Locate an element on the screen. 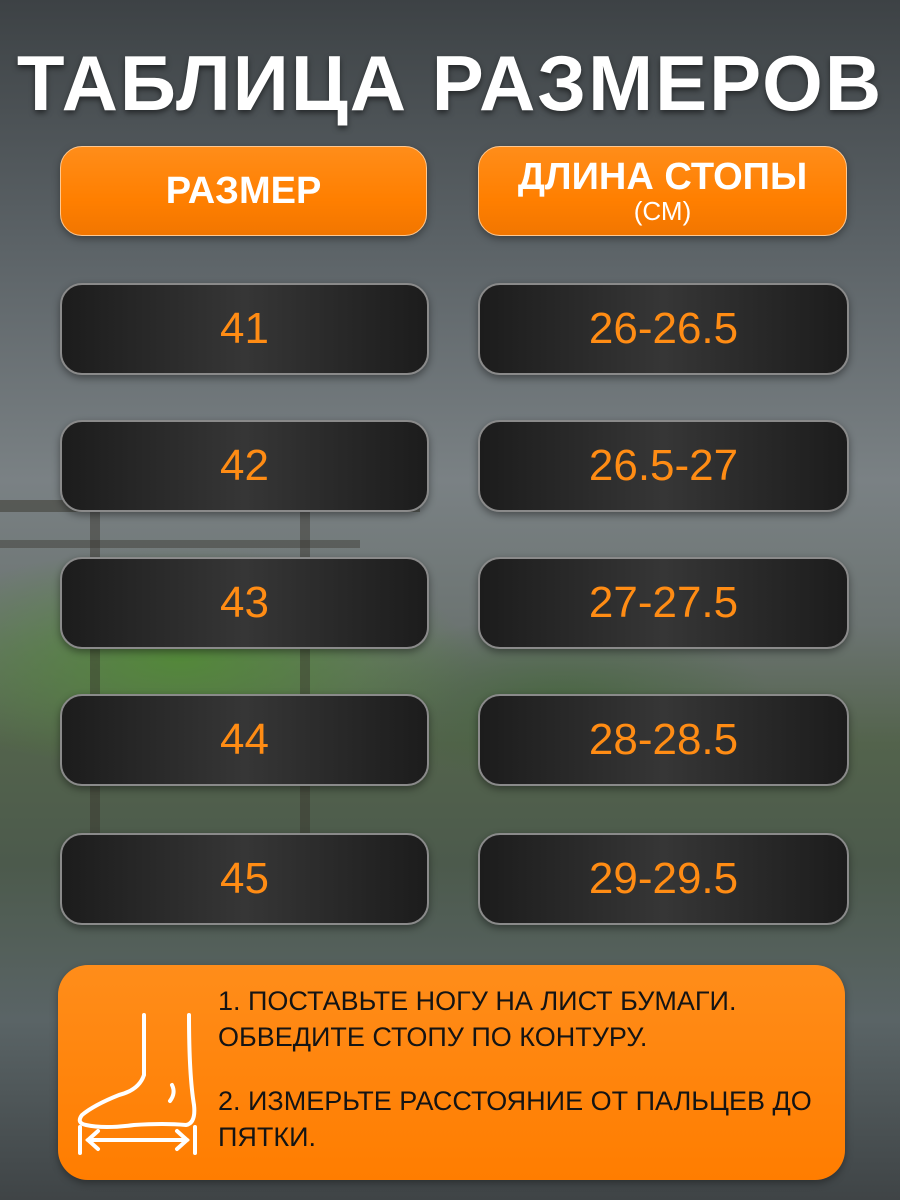 This screenshot has height=1200, width=900. size-cell: 44 is located at coordinates (244, 740).